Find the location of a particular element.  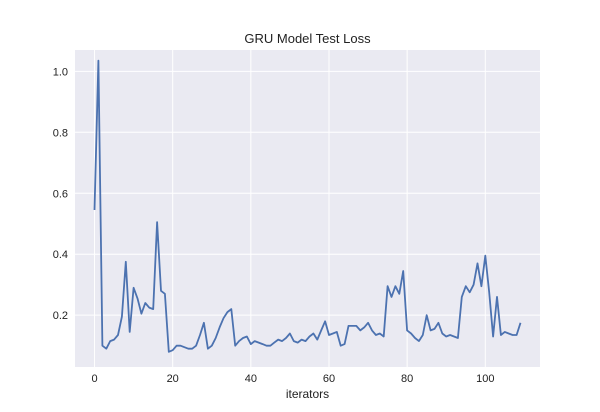

x-tick-label: 40 is located at coordinates (251, 379).